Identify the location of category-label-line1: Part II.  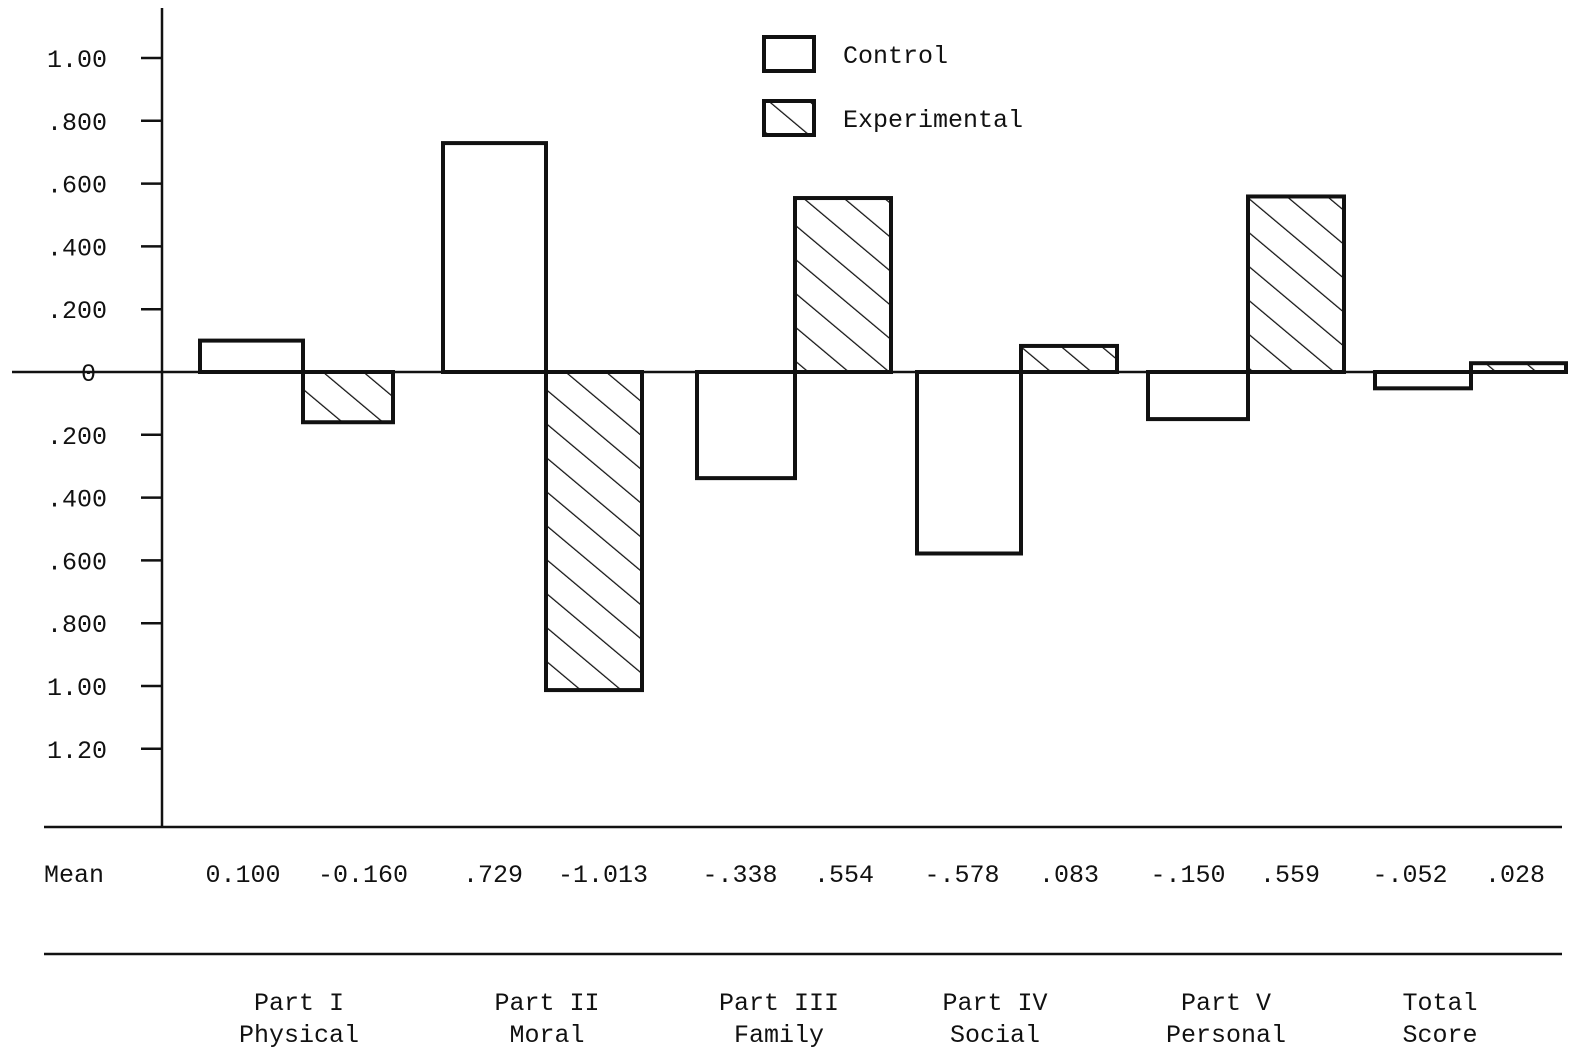
(546, 1003).